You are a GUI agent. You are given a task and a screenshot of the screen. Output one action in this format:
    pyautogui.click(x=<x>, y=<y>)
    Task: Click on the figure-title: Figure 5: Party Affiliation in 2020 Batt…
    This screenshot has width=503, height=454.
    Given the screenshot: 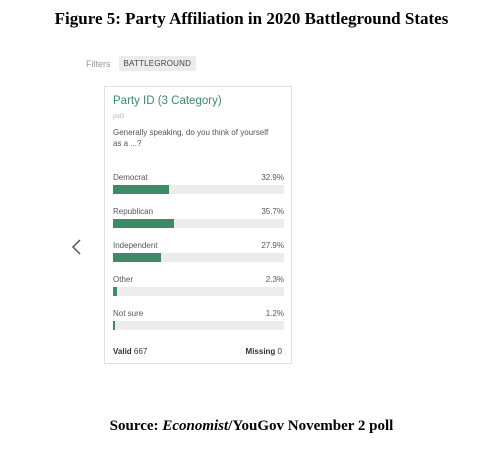 What is the action you would take?
    pyautogui.click(x=251, y=18)
    